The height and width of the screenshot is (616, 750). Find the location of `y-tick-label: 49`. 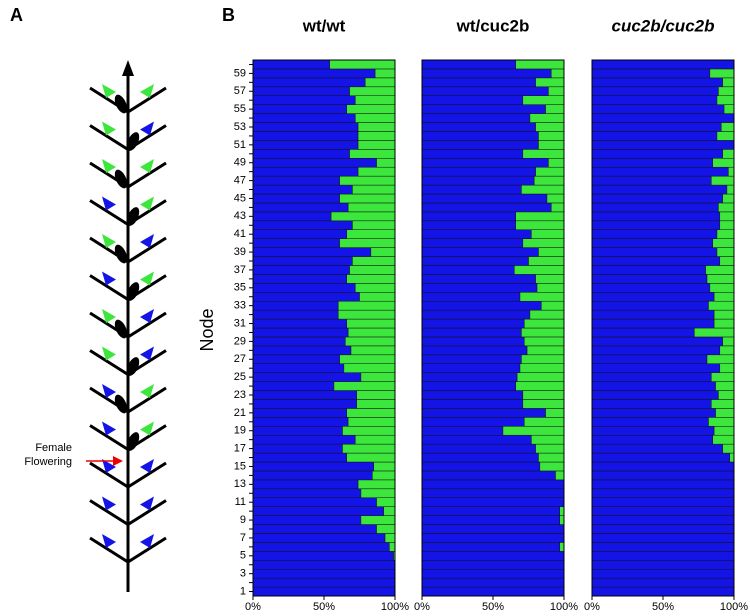

y-tick-label: 49 is located at coordinates (240, 163).